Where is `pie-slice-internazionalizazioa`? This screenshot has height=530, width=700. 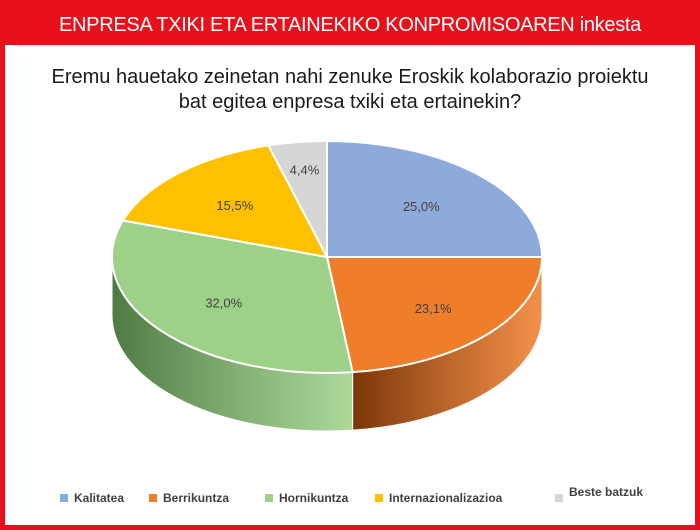
pie-slice-internazionalizazioa is located at coordinates (225, 201).